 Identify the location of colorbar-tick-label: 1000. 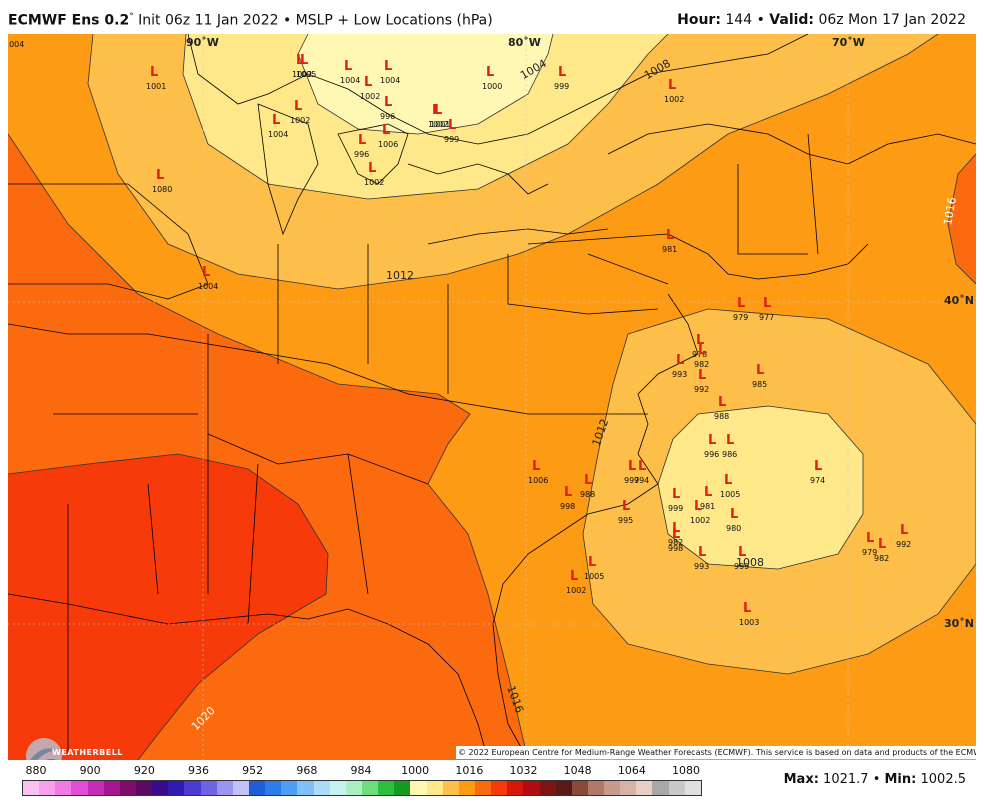
(415, 770).